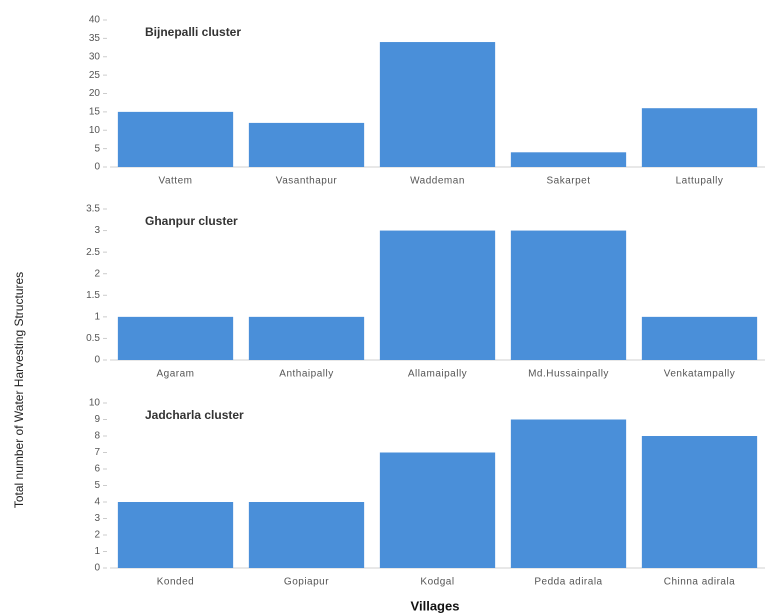 The width and height of the screenshot is (765, 616). Describe the element at coordinates (193, 32) in the screenshot. I see `chart-title: Bijnepalli cluster` at that location.